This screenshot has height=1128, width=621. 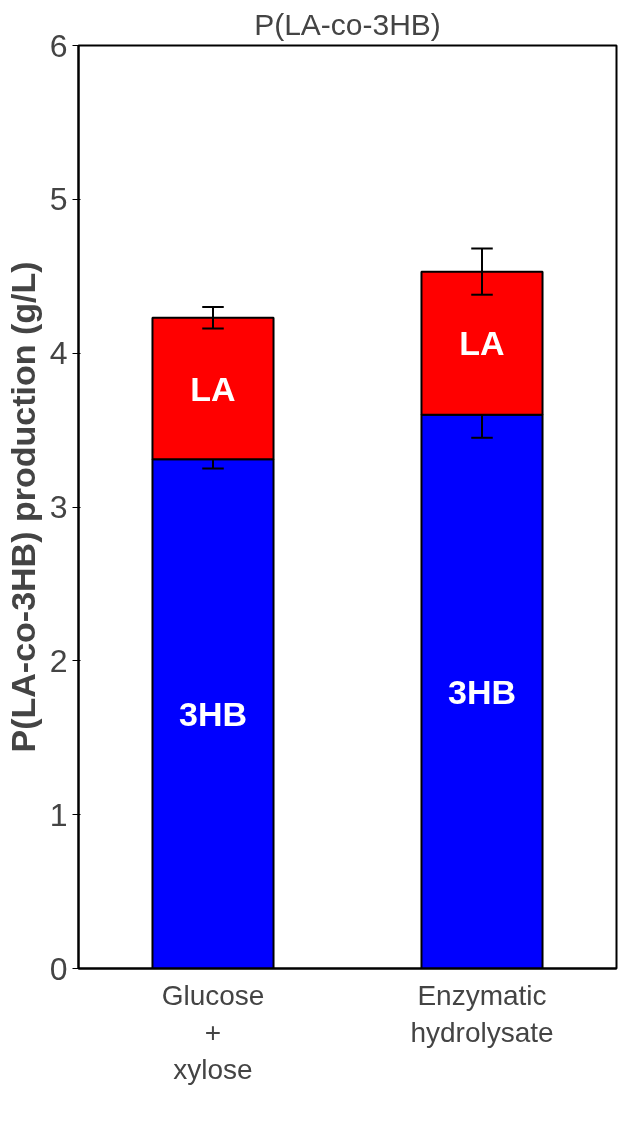 I want to click on text: LA, so click(x=482, y=343).